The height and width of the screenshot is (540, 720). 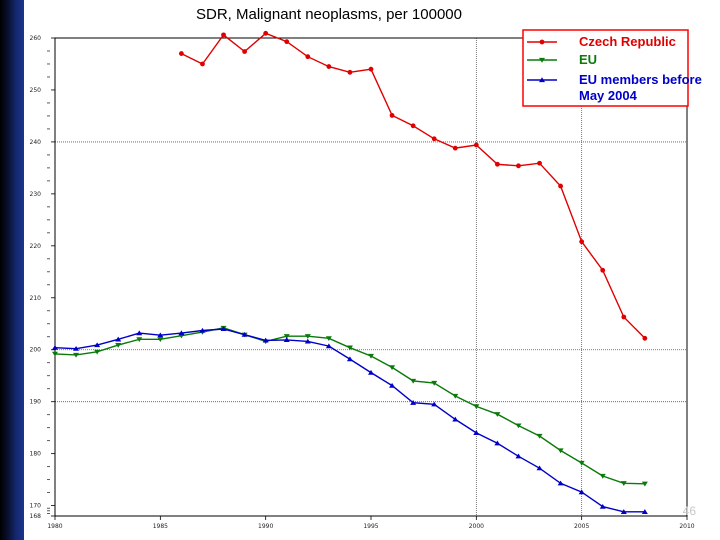 What do you see at coordinates (54, 526) in the screenshot?
I see `x-tick-label: 1980` at bounding box center [54, 526].